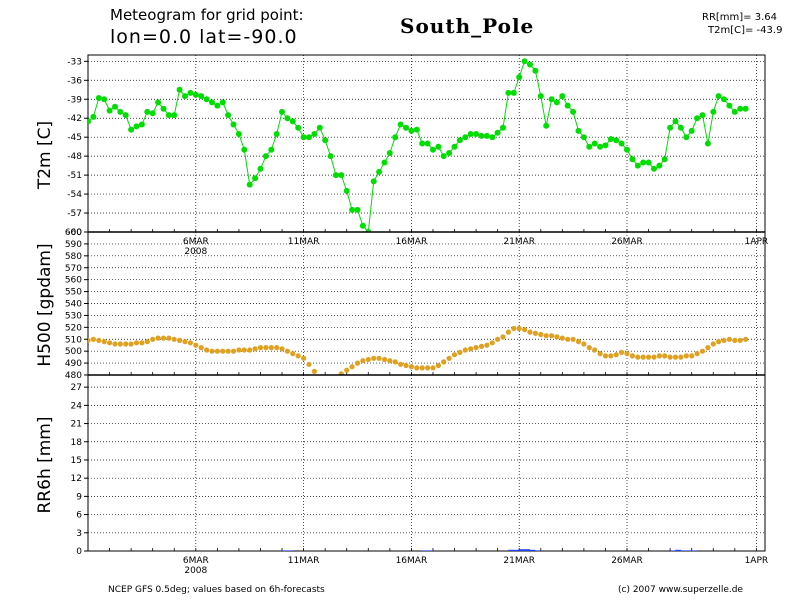  Describe the element at coordinates (74, 81) in the screenshot. I see `t2m-ytick-label-1: -36` at that location.